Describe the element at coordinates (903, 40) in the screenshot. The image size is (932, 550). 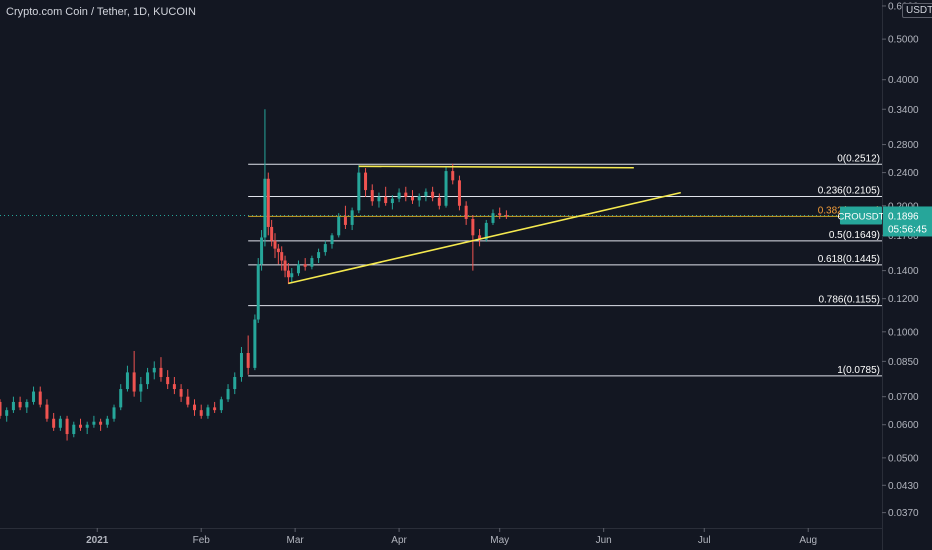
I see `price-tick-label: 0.5000` at that location.